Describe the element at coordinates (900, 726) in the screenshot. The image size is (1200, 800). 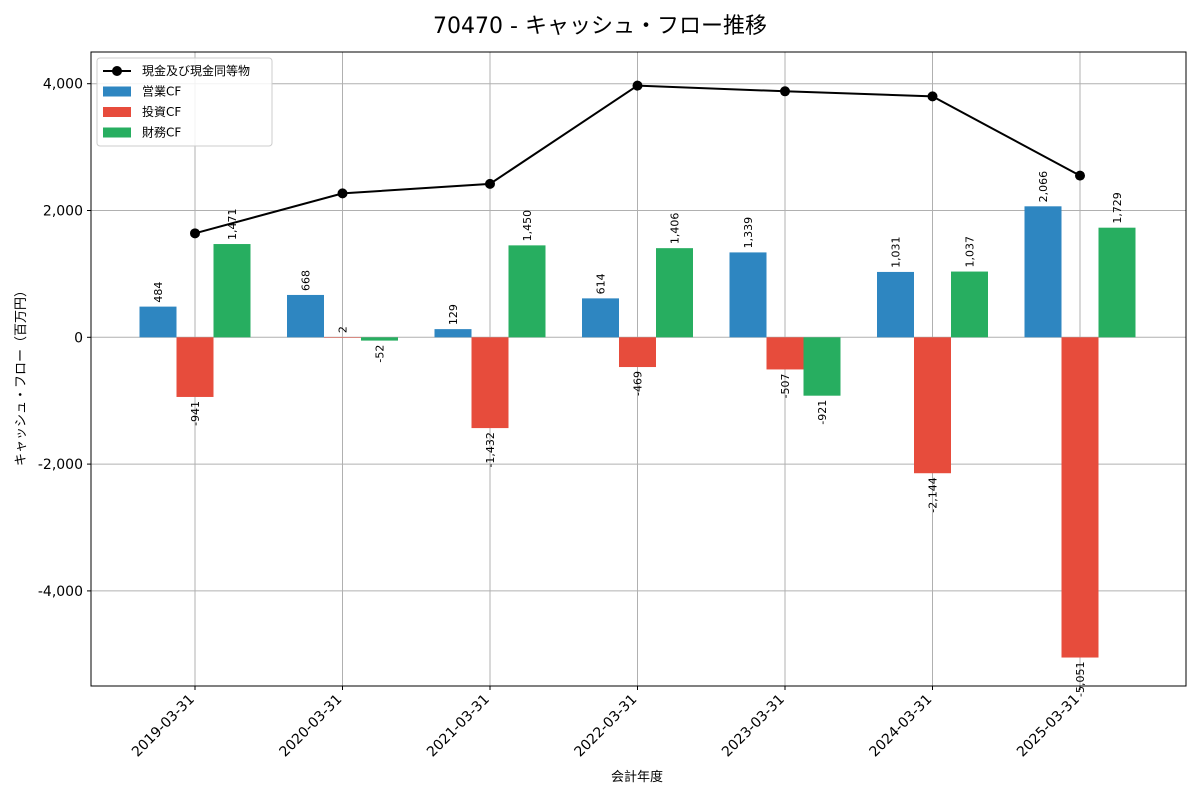
I see `x-tick-label: 2024-03-31` at that location.